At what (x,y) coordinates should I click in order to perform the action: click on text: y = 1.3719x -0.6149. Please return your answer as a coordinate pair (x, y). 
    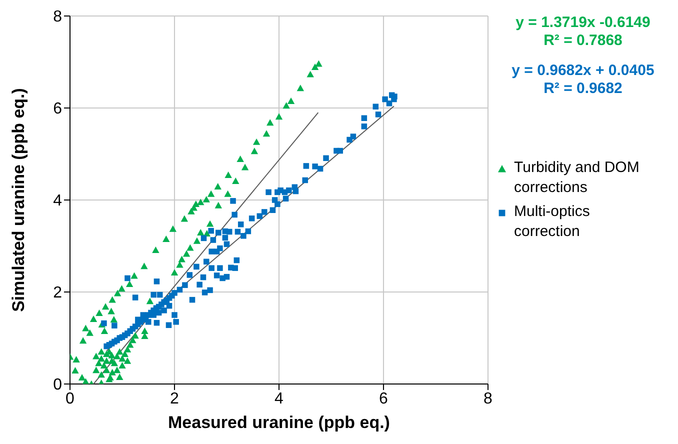
    Looking at the image, I should click on (583, 23).